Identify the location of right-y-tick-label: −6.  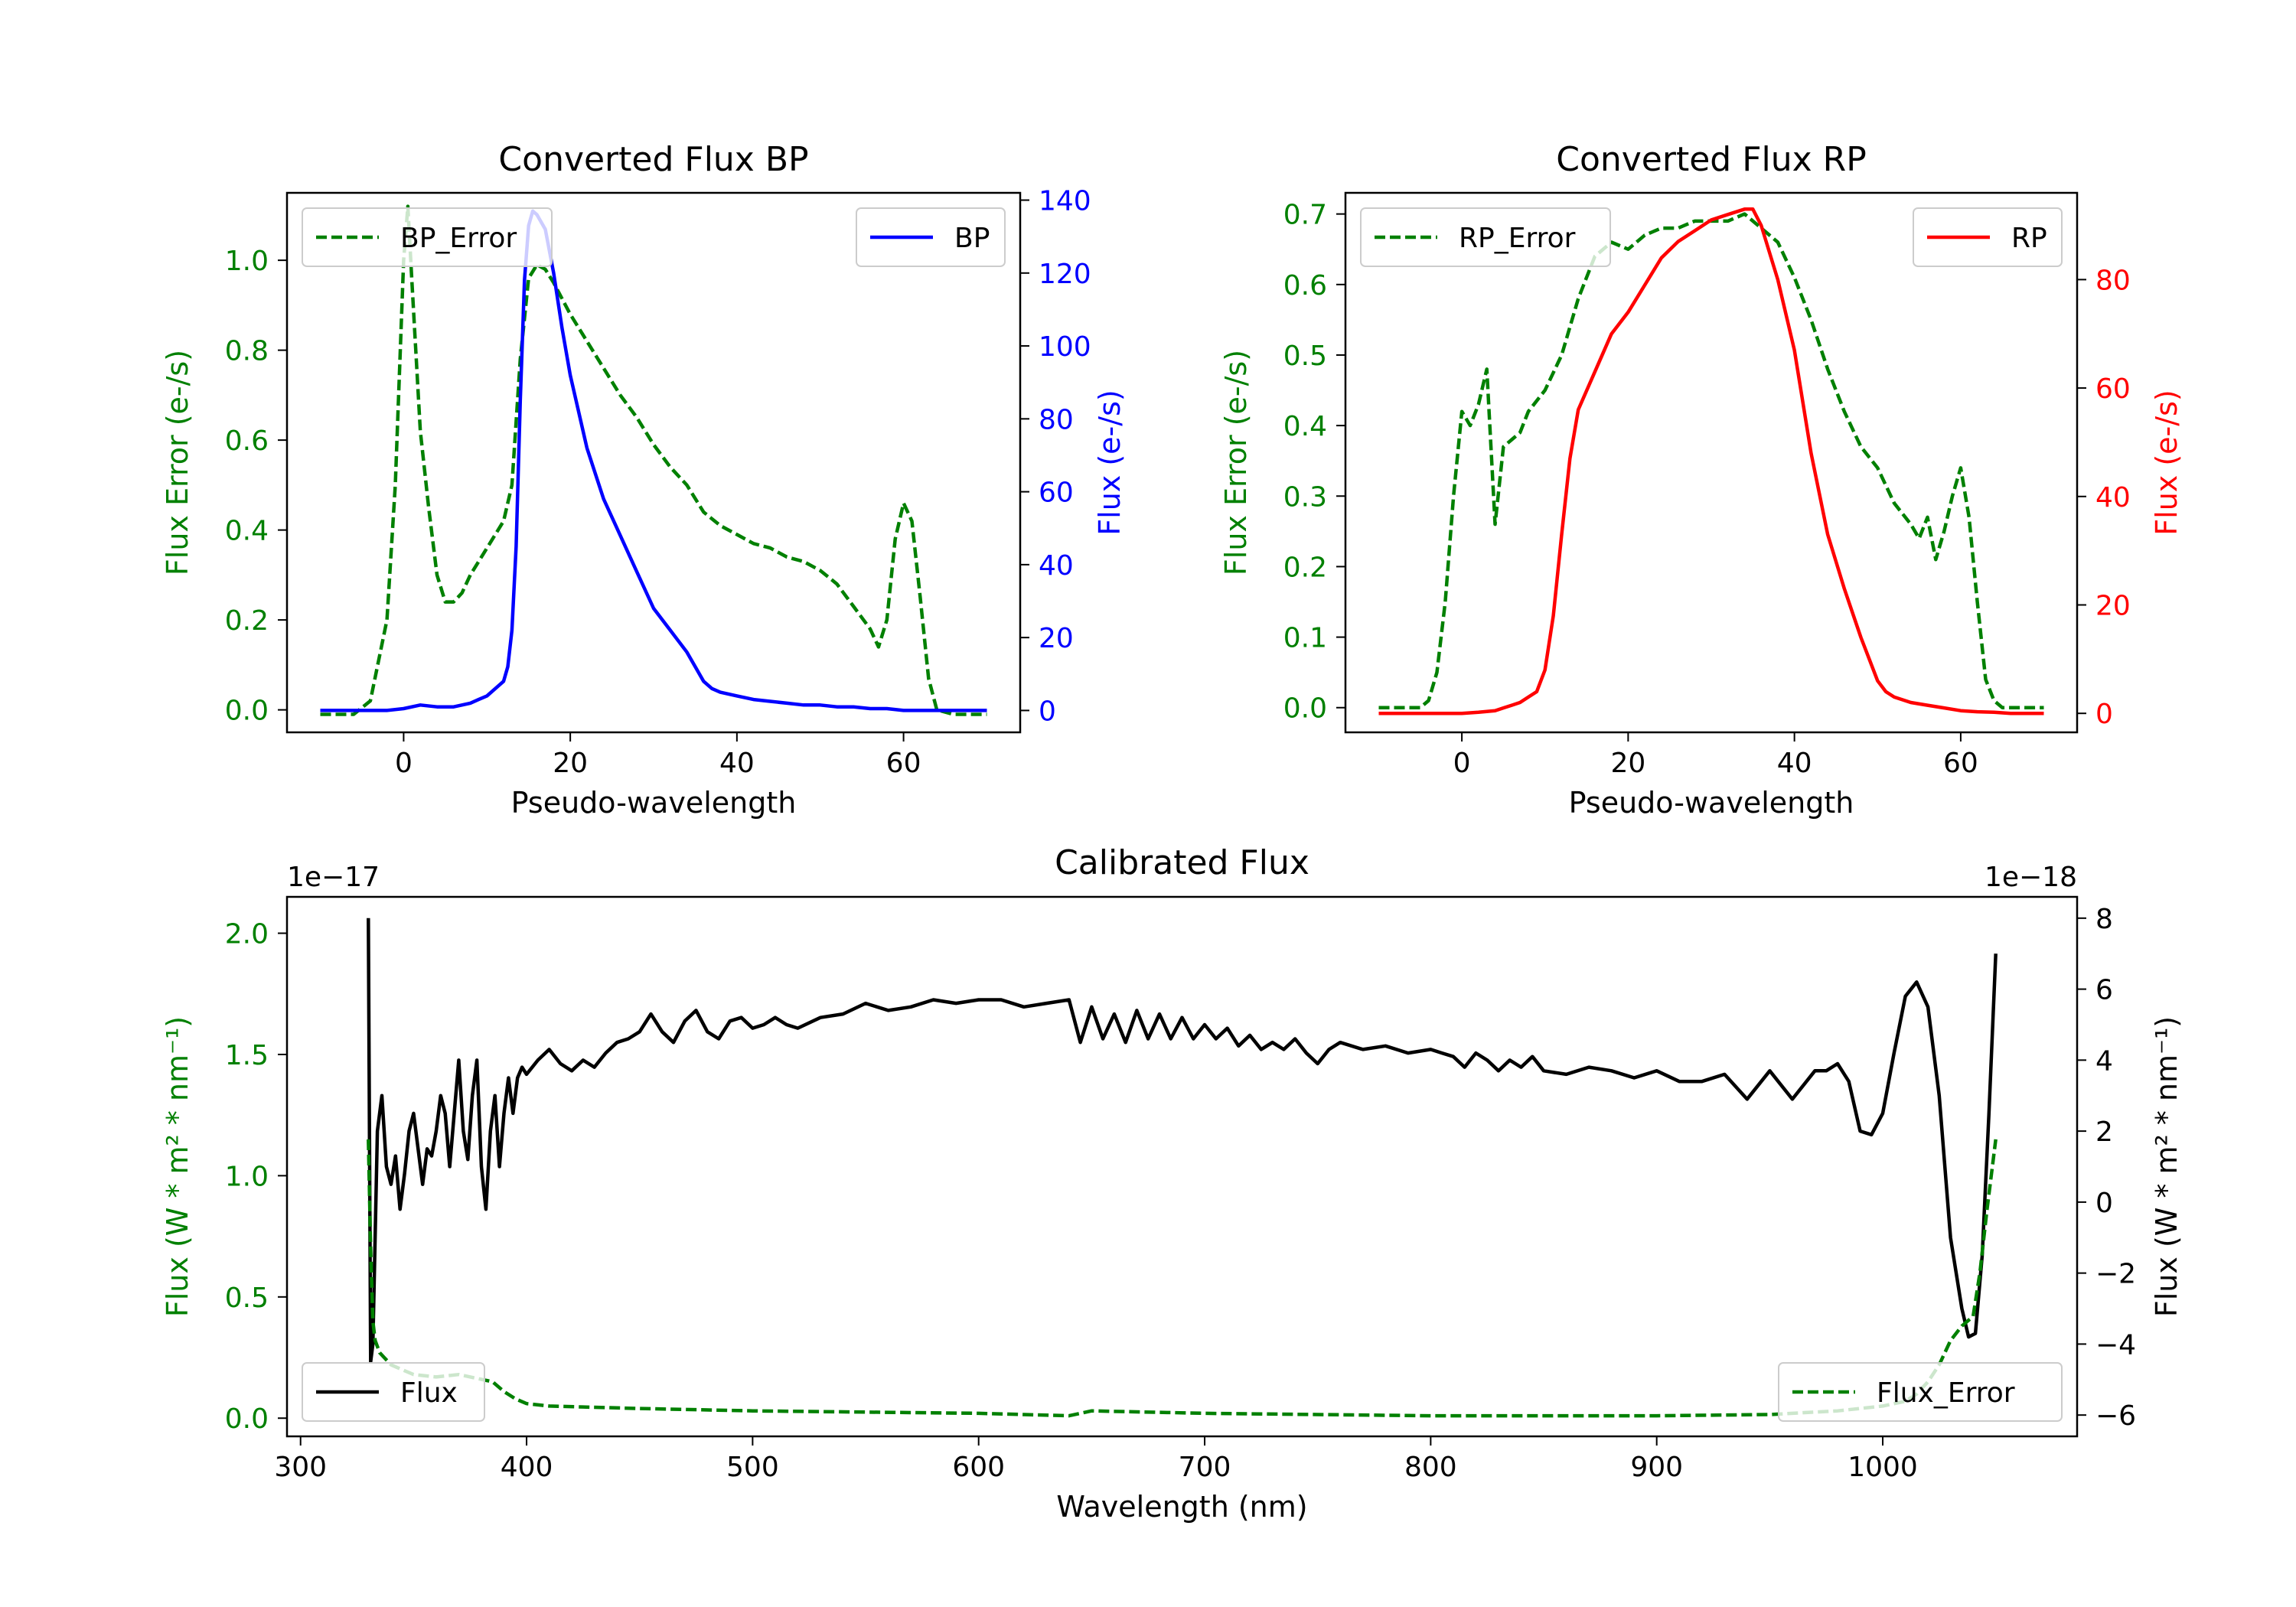
(2115, 1416).